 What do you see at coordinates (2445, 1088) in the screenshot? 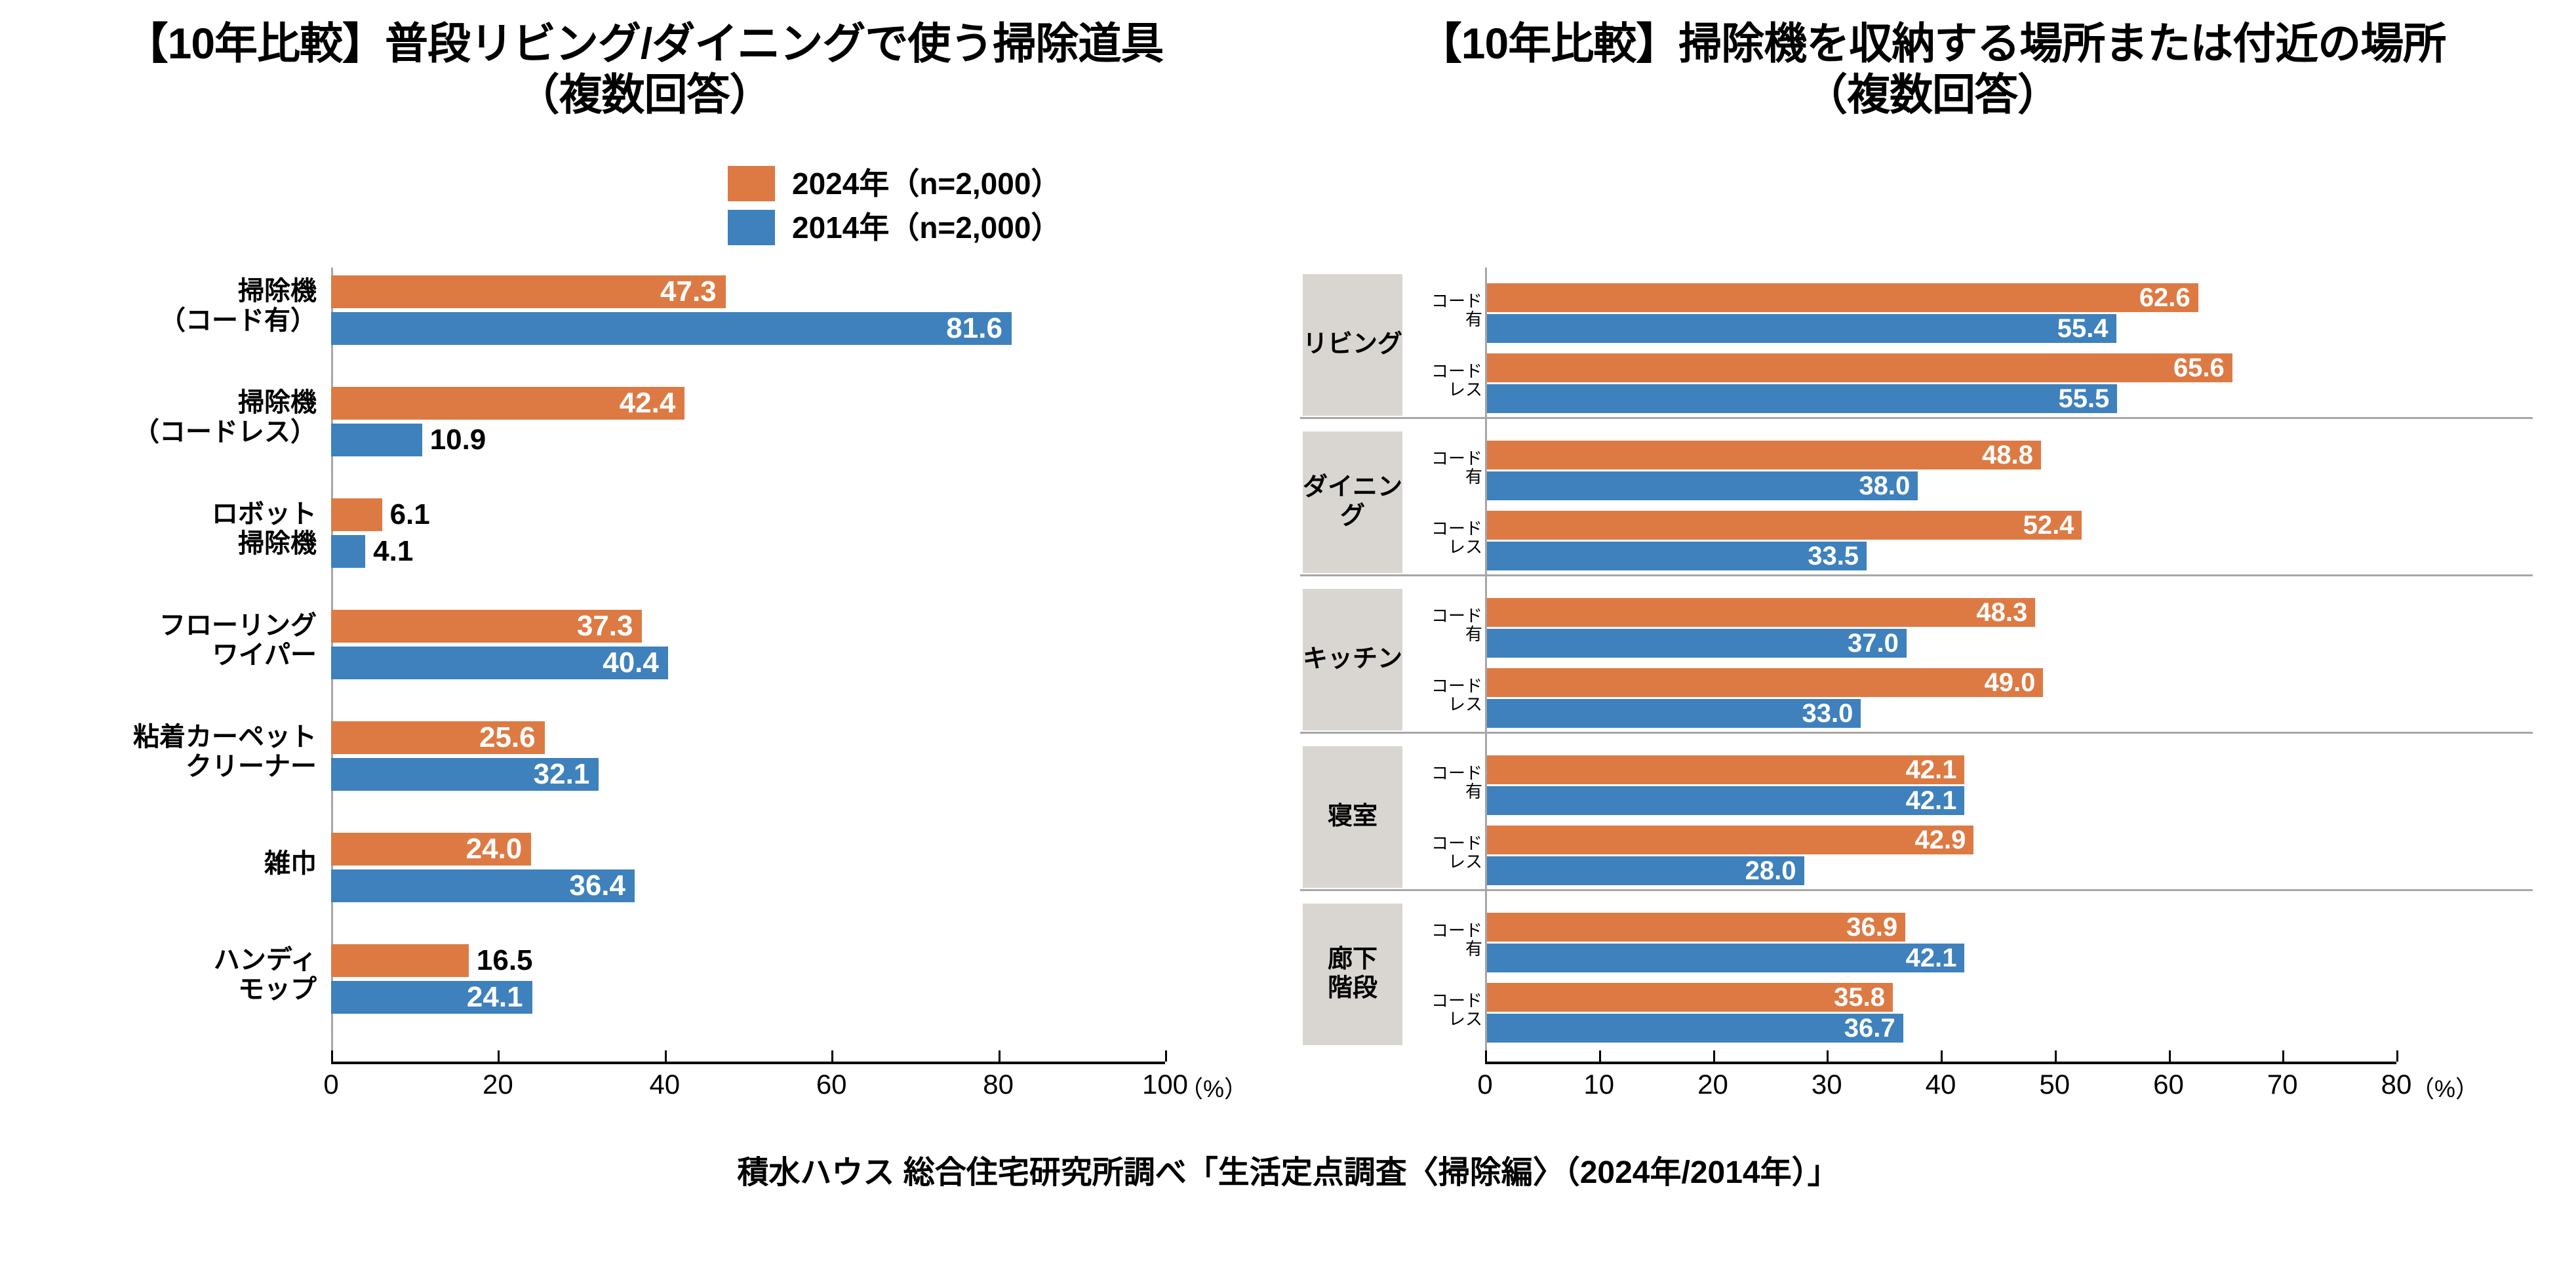
I see `right-x-axis-unit: （%）` at bounding box center [2445, 1088].